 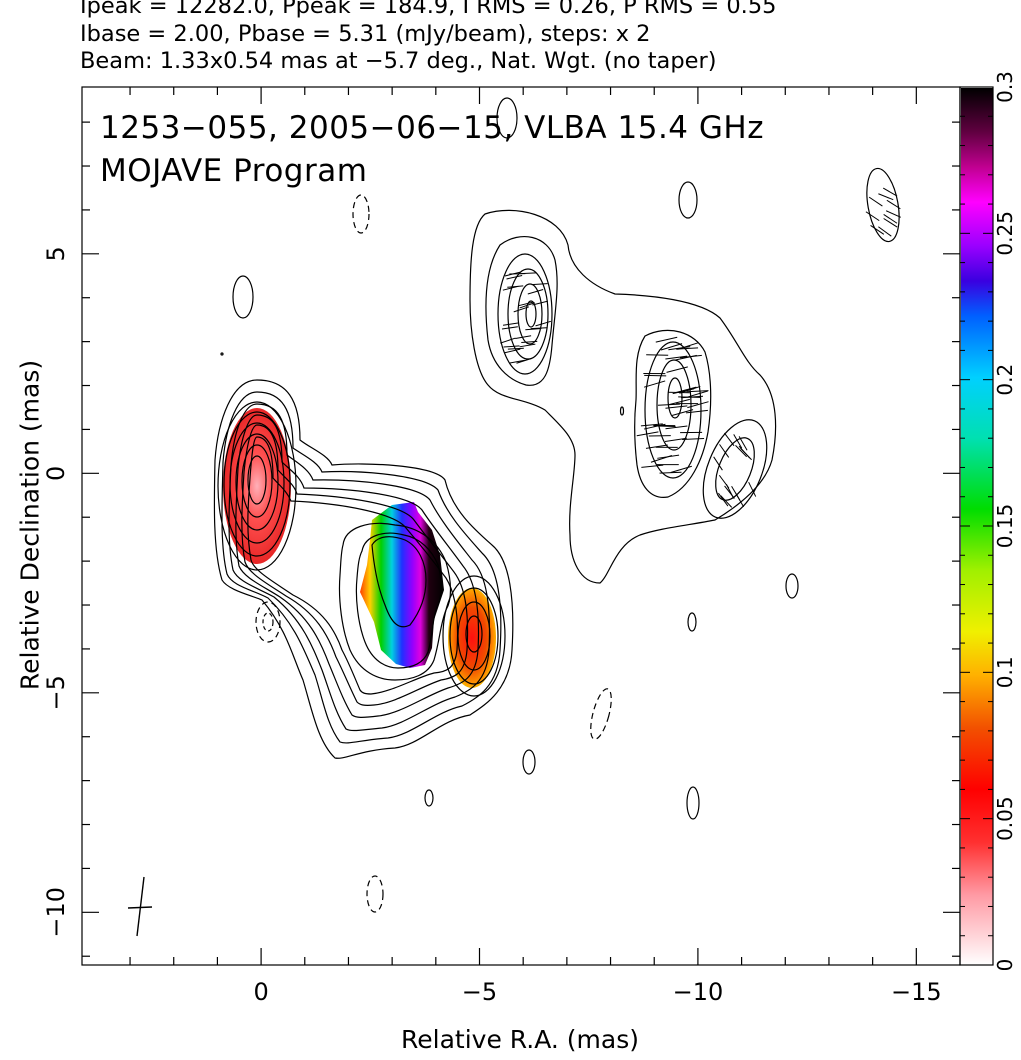 What do you see at coordinates (234, 171) in the screenshot?
I see `program-label: MOJAVE Program` at bounding box center [234, 171].